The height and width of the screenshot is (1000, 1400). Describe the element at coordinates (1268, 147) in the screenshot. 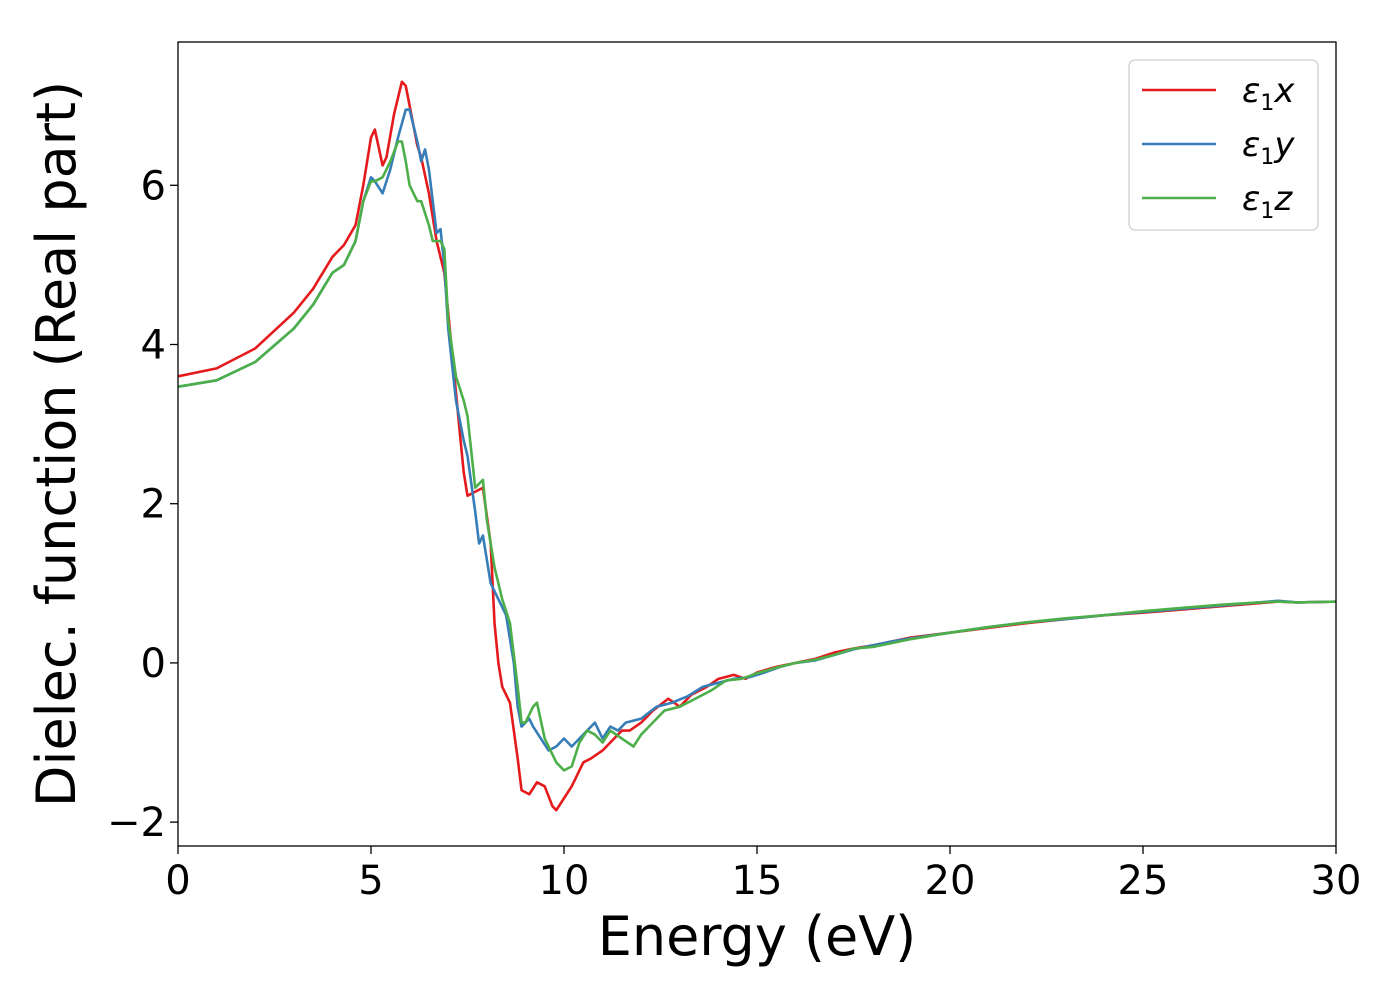

I see `legend-label-y: ε1y` at that location.